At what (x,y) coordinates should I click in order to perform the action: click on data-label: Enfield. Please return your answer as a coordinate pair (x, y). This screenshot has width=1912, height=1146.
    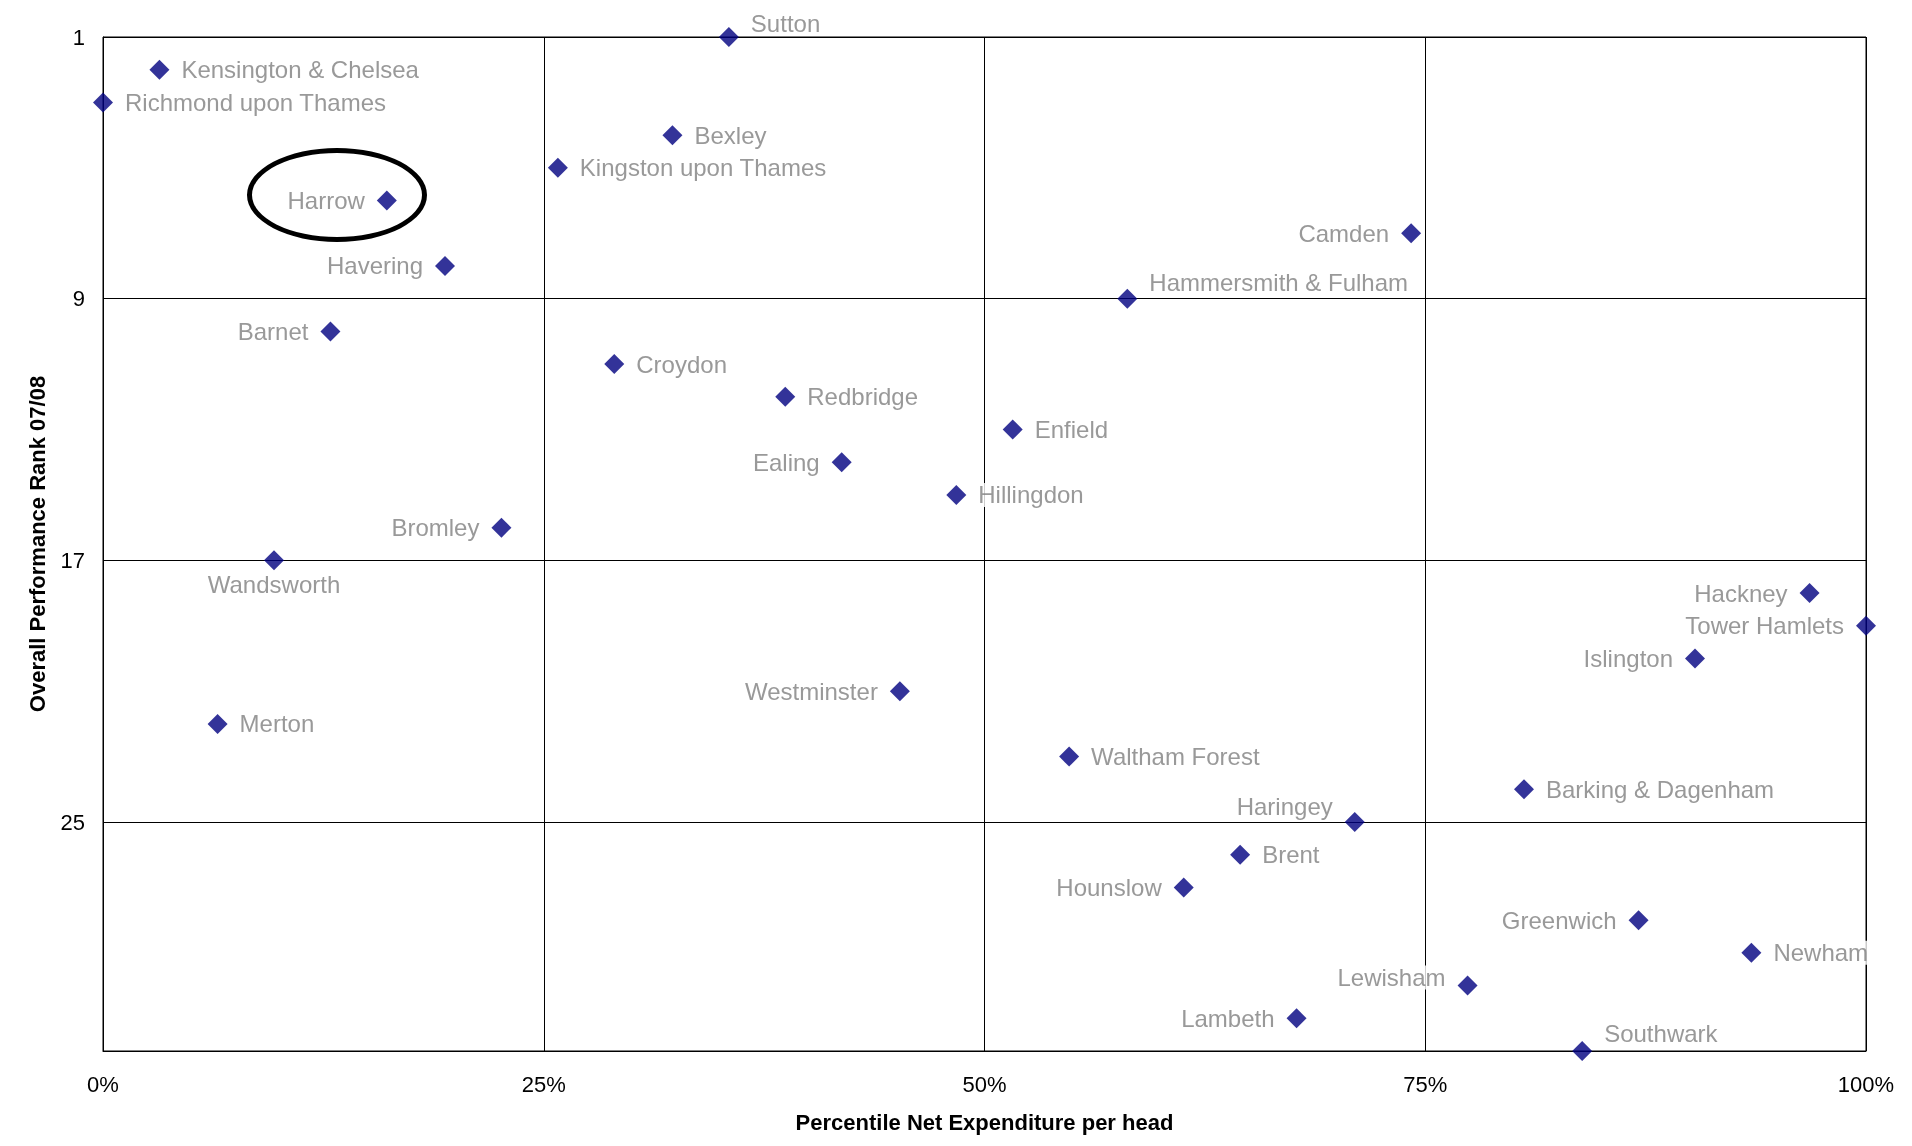
    Looking at the image, I should click on (1071, 430).